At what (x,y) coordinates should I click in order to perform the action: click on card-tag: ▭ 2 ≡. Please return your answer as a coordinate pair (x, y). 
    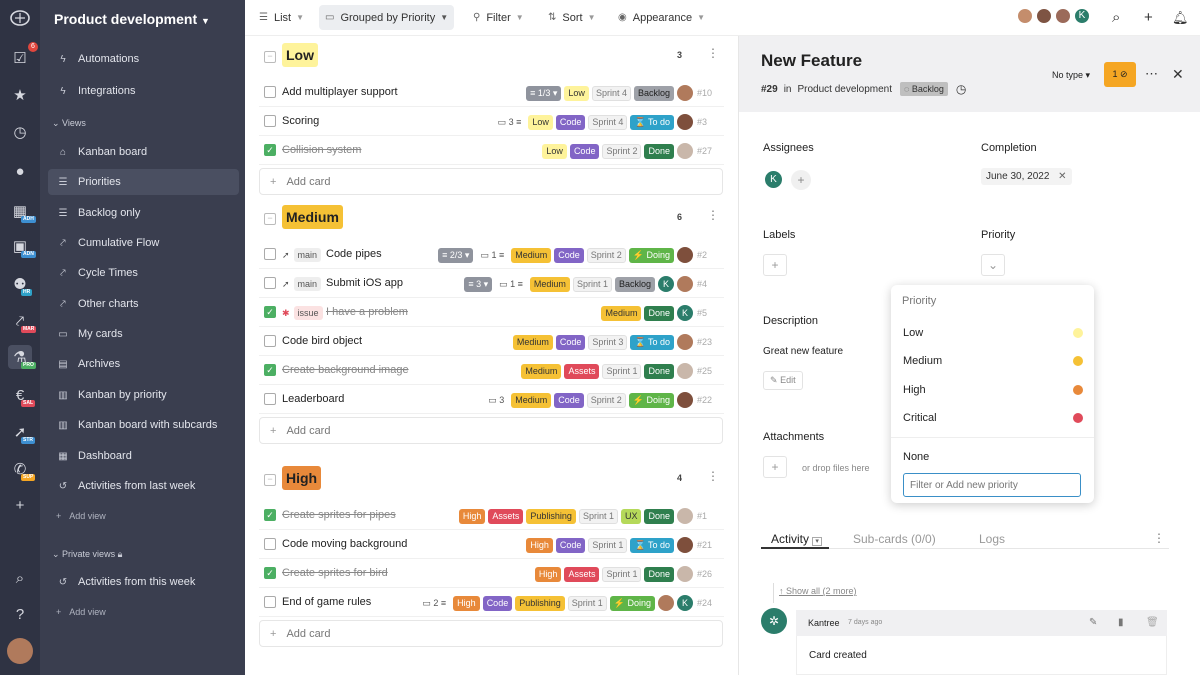
    Looking at the image, I should click on (434, 602).